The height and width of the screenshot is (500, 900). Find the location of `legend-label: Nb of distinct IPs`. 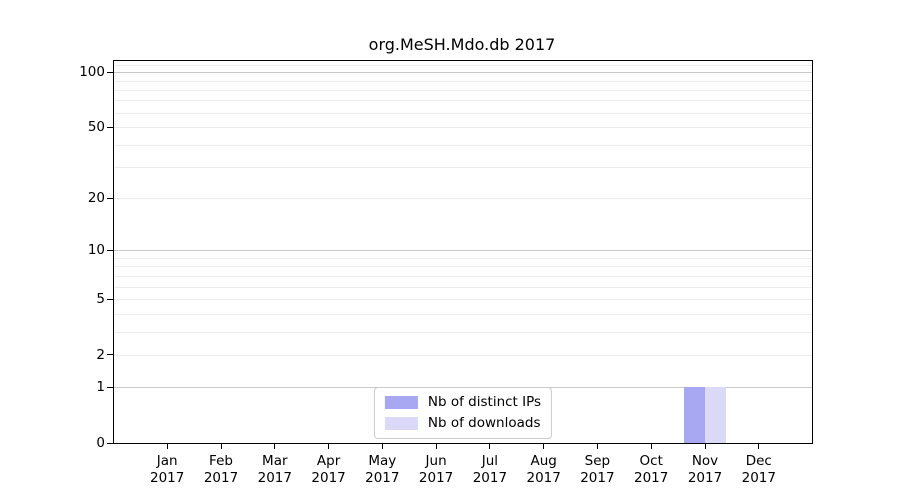

legend-label: Nb of distinct IPs is located at coordinates (484, 402).